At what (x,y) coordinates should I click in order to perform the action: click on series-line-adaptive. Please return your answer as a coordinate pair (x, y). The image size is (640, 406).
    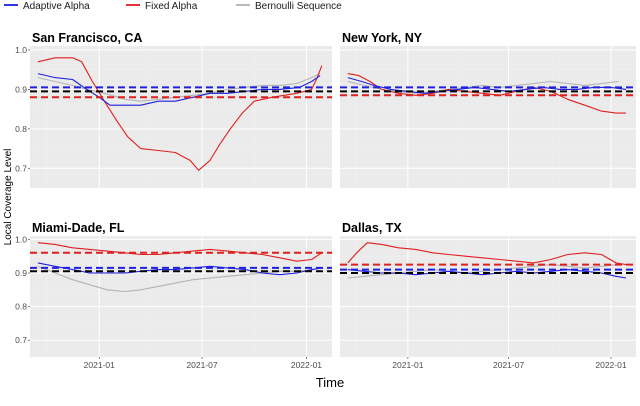
    Looking at the image, I should click on (179, 89).